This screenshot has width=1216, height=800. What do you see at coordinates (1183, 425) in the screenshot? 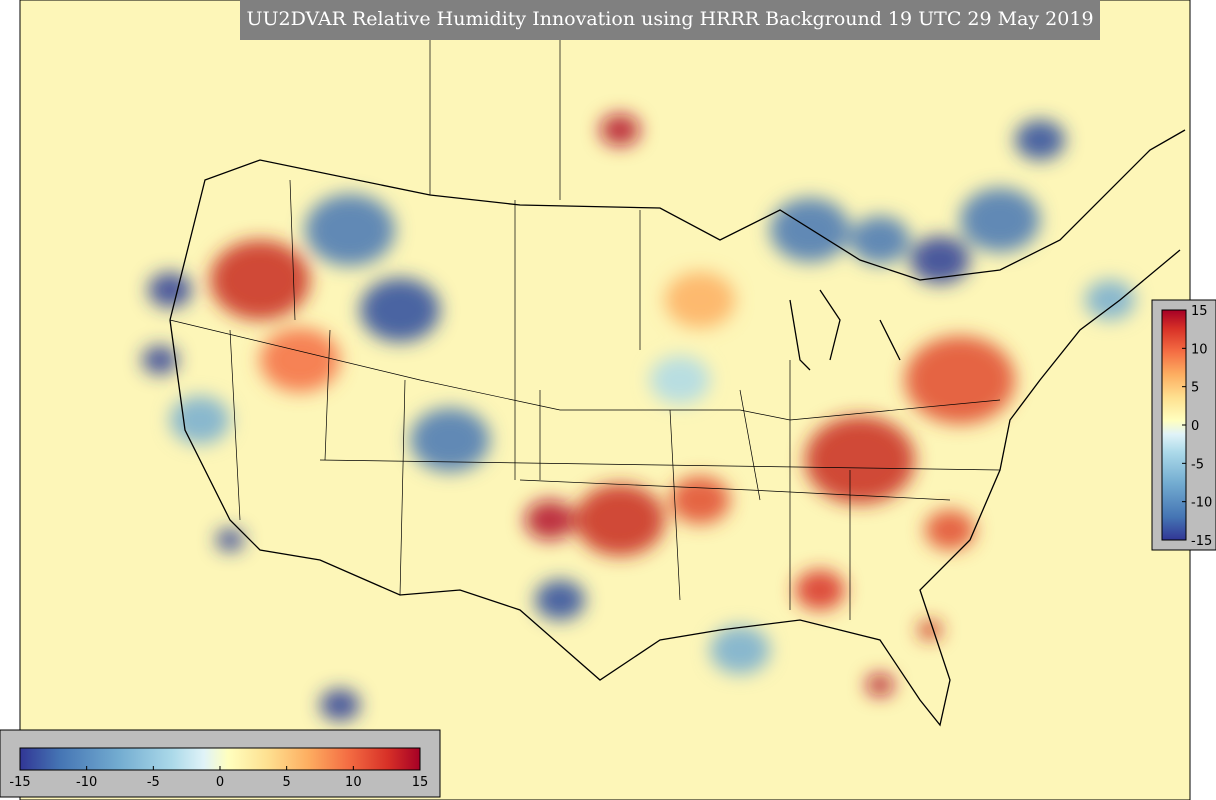
I see `colorbar-vertical: 15 10 5 0 -5 -10 -15` at bounding box center [1183, 425].